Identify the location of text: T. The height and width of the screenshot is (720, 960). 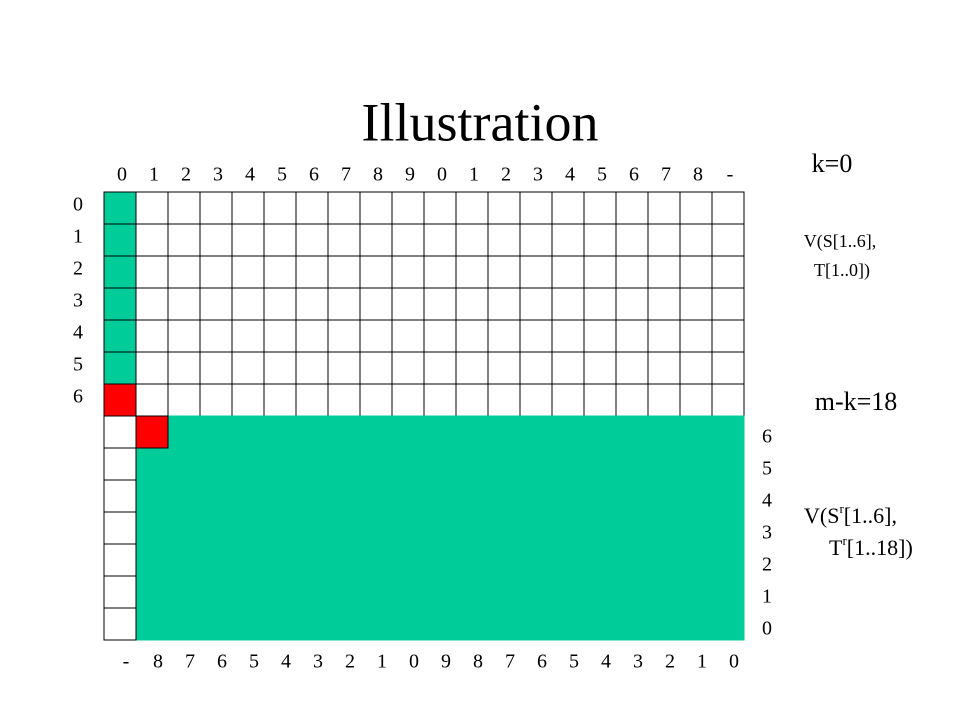
(836, 547).